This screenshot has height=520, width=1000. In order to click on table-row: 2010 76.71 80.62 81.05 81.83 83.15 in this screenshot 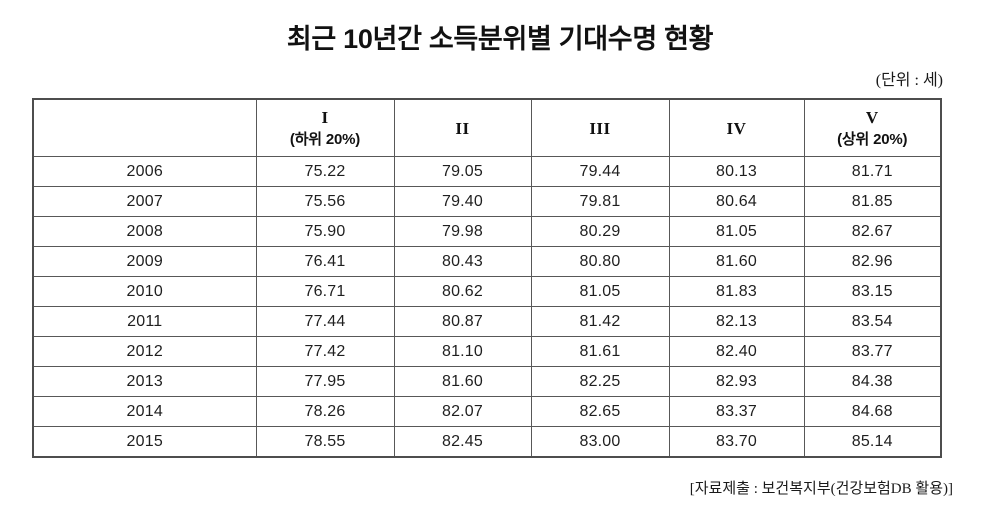, I will do `click(487, 291)`.